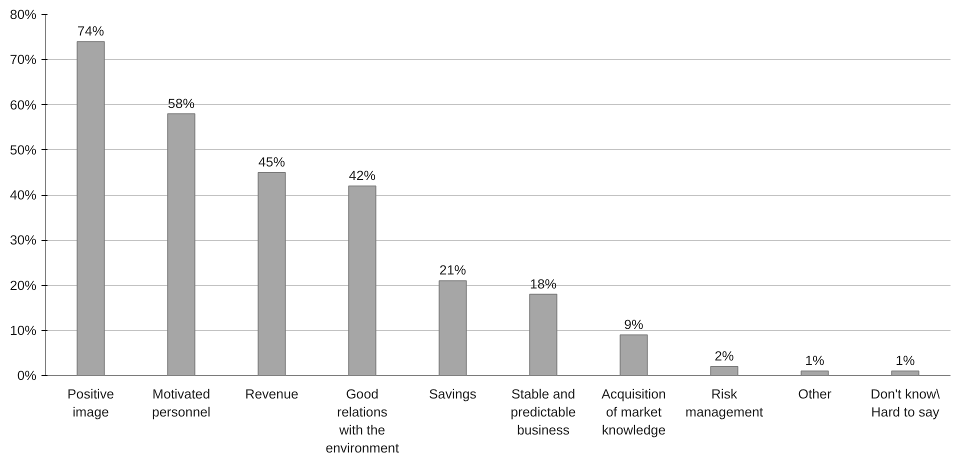 This screenshot has height=462, width=974. What do you see at coordinates (23, 195) in the screenshot?
I see `y-tick-label: 40%` at bounding box center [23, 195].